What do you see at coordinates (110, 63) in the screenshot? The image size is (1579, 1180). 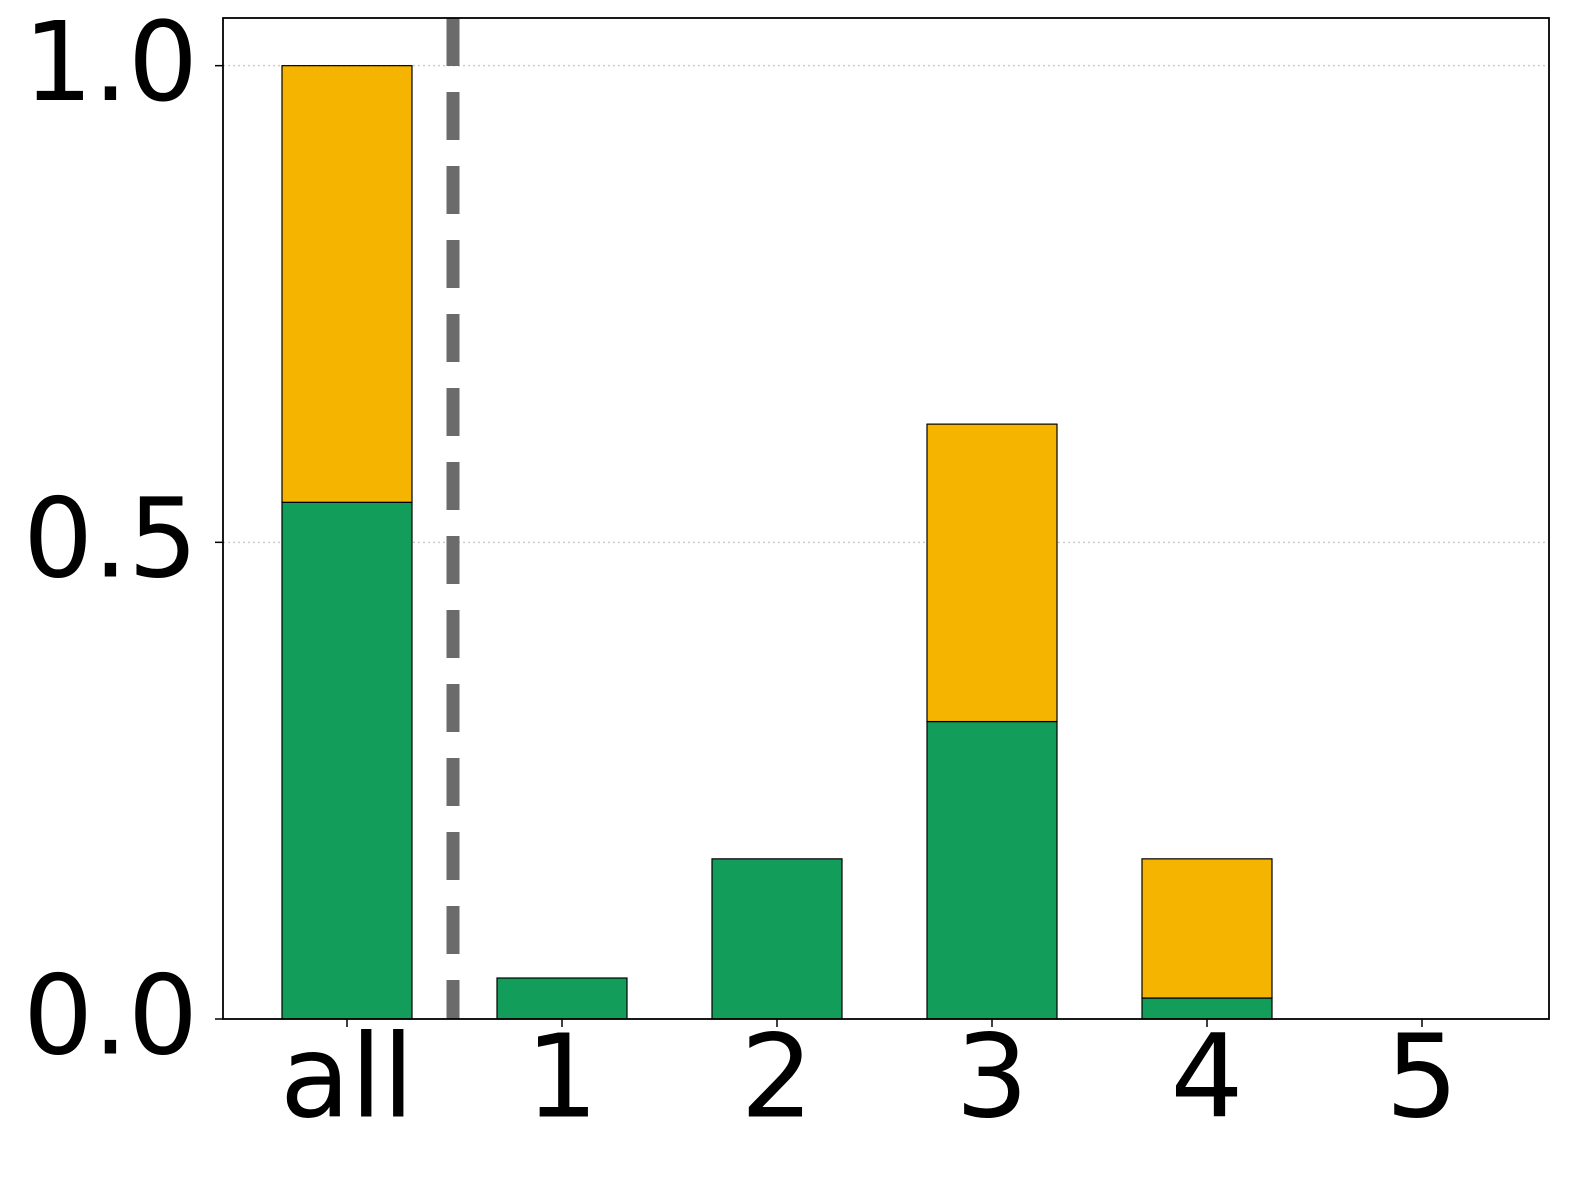 I see `y-tick-label: 1.0` at bounding box center [110, 63].